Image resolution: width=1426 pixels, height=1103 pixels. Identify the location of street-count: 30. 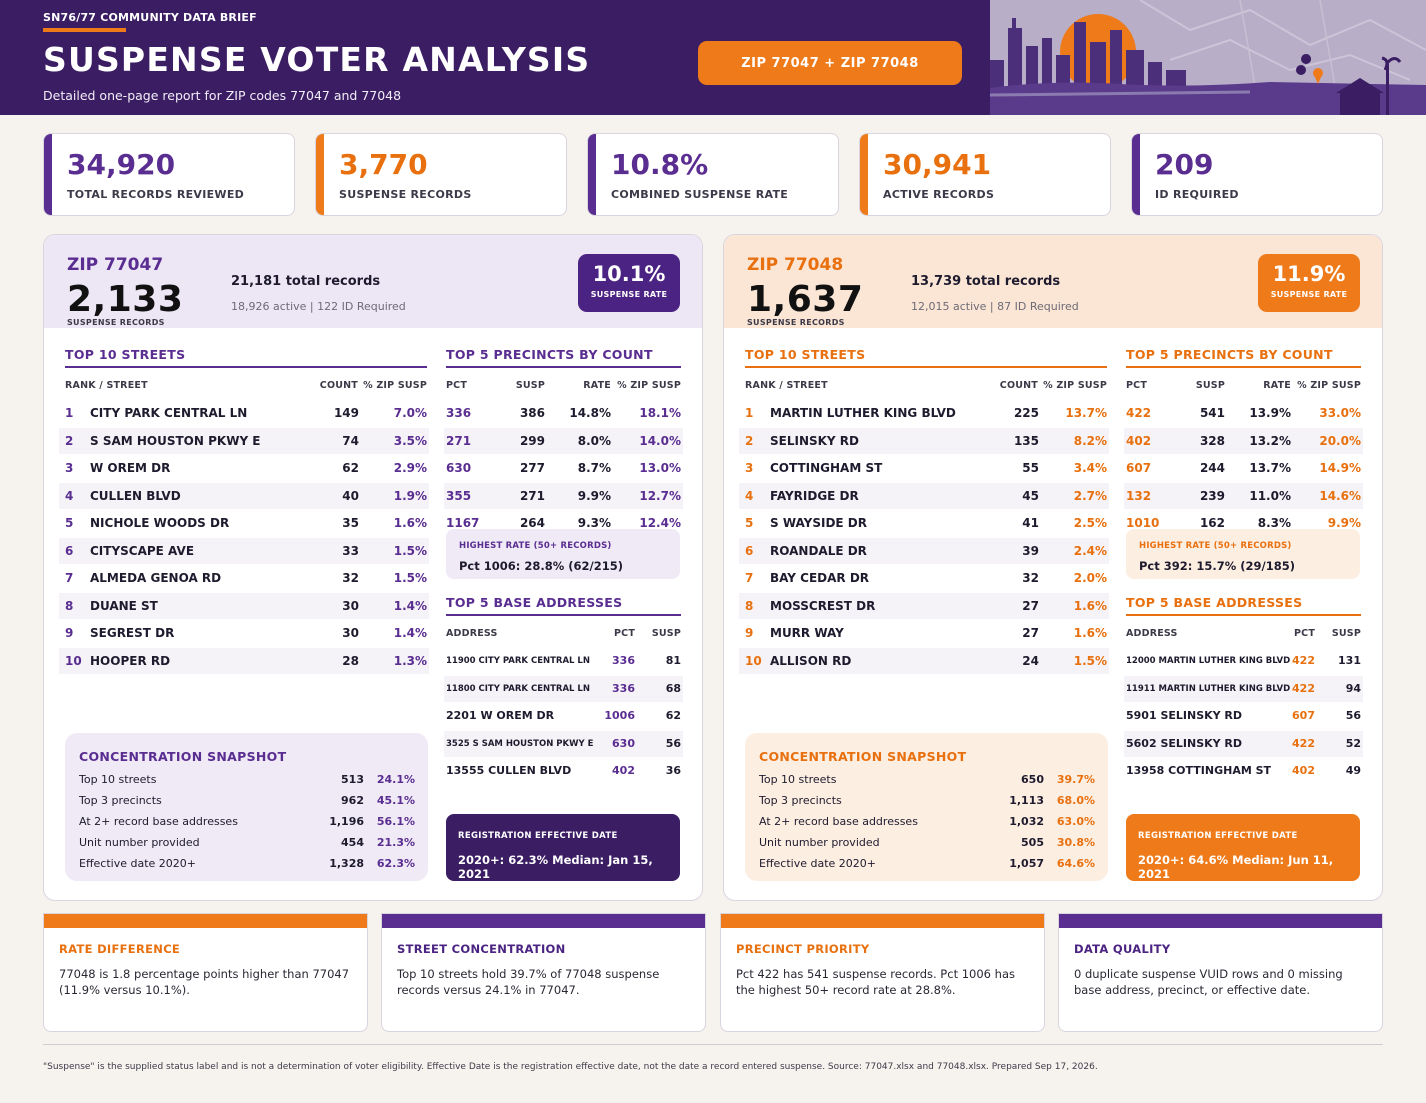
(350, 633).